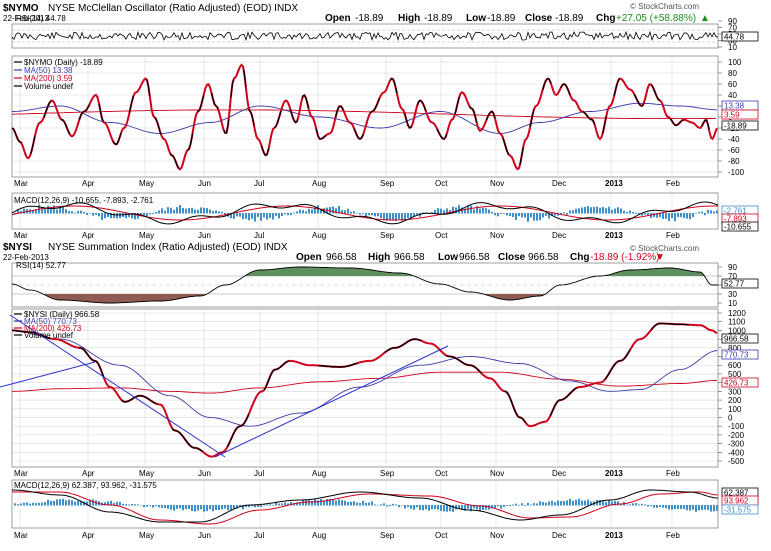 The width and height of the screenshot is (771, 551). What do you see at coordinates (369, 18) in the screenshot?
I see `top-open-value: -18.89` at bounding box center [369, 18].